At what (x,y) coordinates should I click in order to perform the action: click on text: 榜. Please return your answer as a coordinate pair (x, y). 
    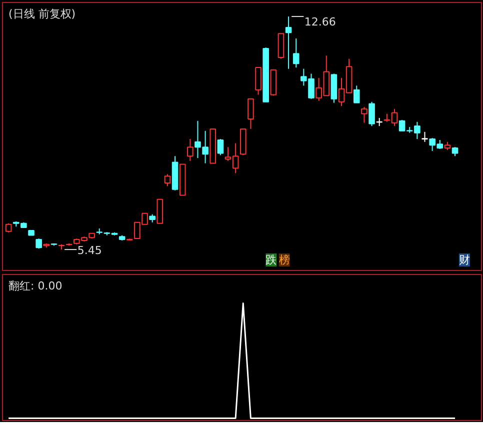
    Looking at the image, I should click on (284, 260).